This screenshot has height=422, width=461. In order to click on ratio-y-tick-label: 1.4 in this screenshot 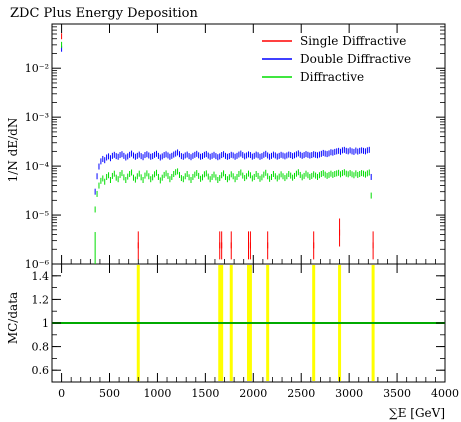, I will do `click(41, 276)`.